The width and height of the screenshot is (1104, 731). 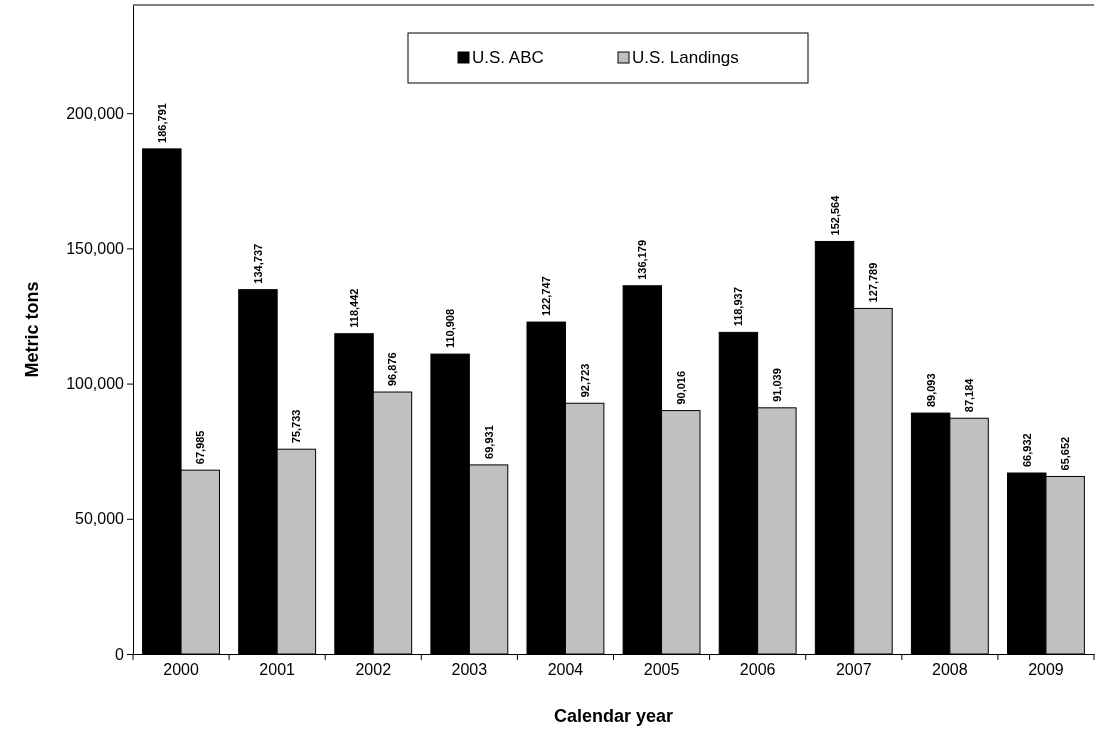 I want to click on x-tick-label: 2000, so click(x=181, y=670).